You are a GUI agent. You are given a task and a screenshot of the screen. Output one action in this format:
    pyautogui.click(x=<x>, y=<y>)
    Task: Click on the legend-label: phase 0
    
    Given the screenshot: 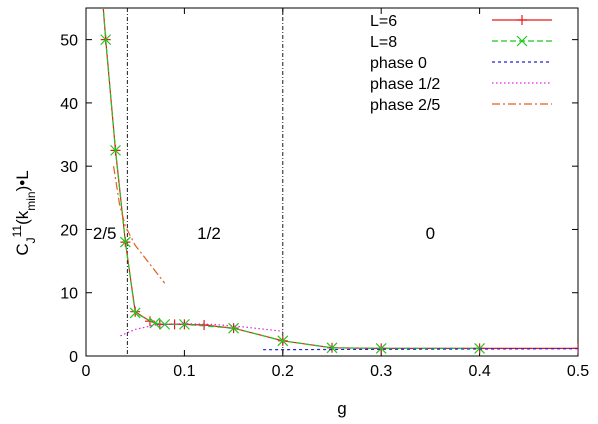 What is the action you would take?
    pyautogui.click(x=398, y=63)
    